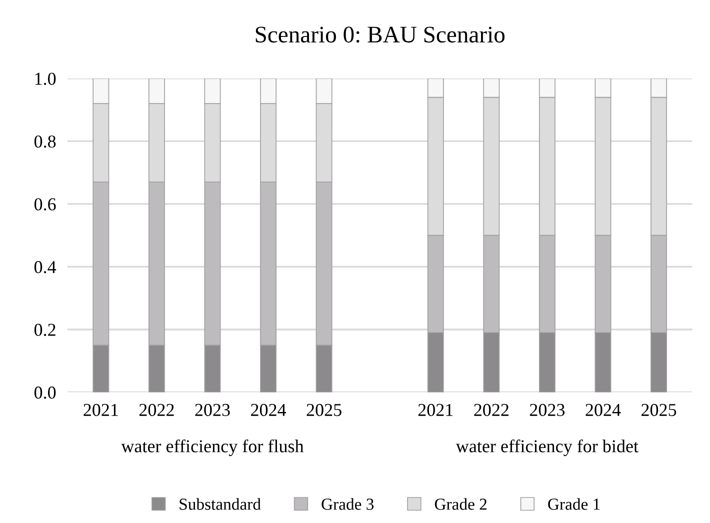 The height and width of the screenshot is (523, 710). What do you see at coordinates (45, 392) in the screenshot?
I see `y-tick-label: 0.0` at bounding box center [45, 392].